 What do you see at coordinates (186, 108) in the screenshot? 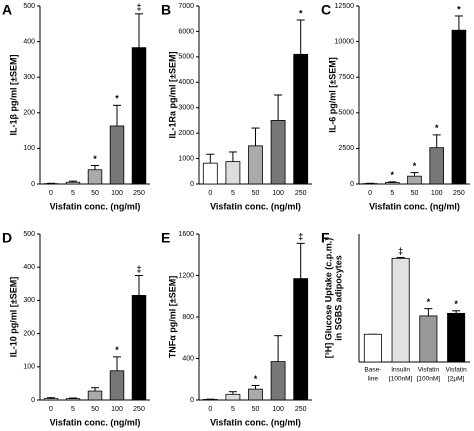
I see `y-tick-label: 3000` at bounding box center [186, 108].